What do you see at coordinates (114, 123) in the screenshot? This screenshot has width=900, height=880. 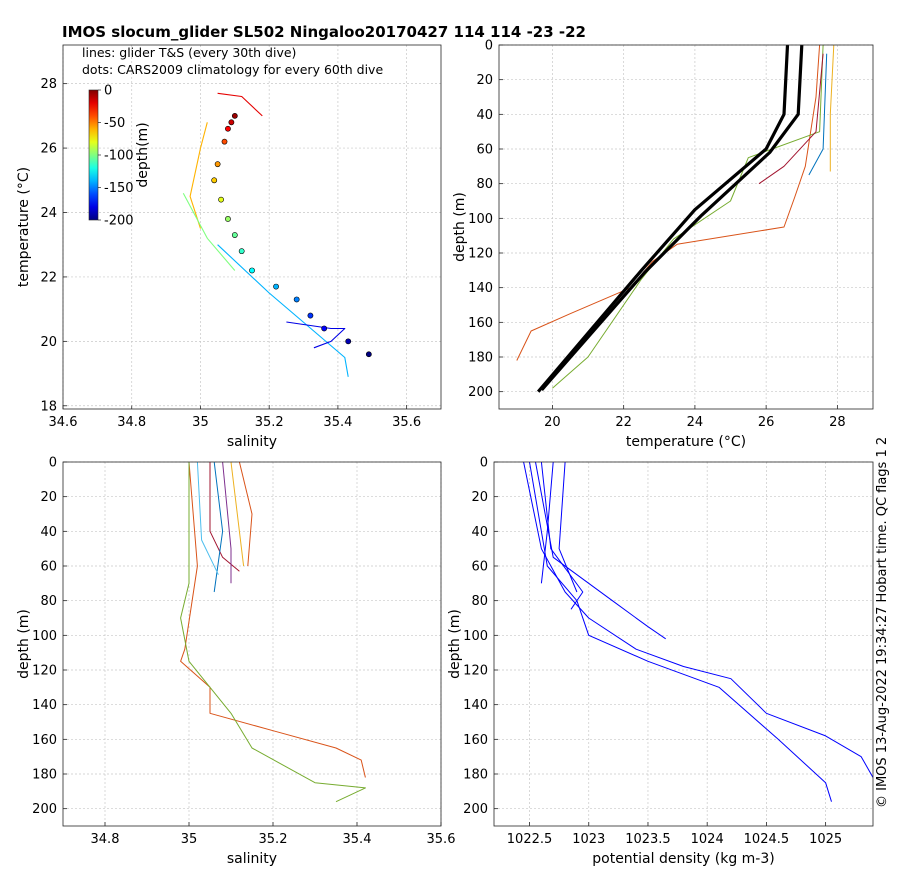 I see `colorbar-tick-label: -50` at bounding box center [114, 123].